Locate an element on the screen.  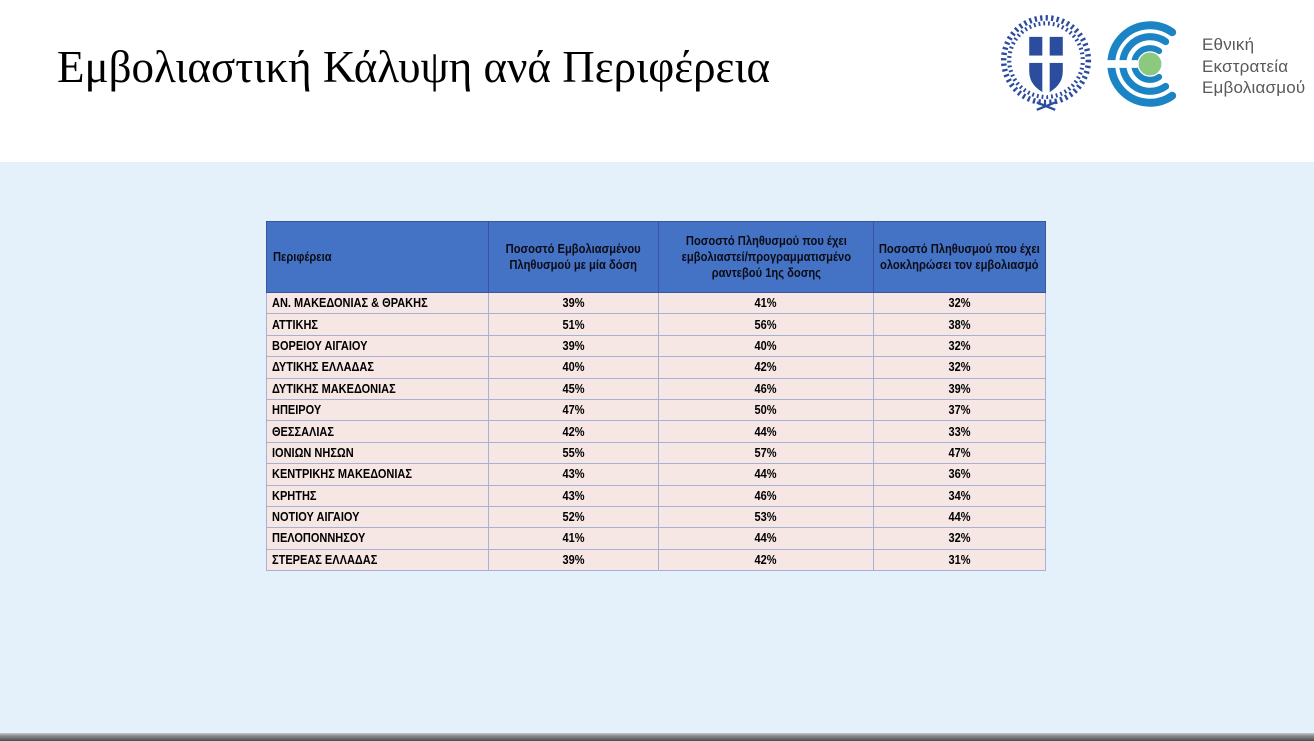
cell-text: ΝΟΤΙΟΥ ΑΙΓΑΙΟΥ is located at coordinates (316, 517).